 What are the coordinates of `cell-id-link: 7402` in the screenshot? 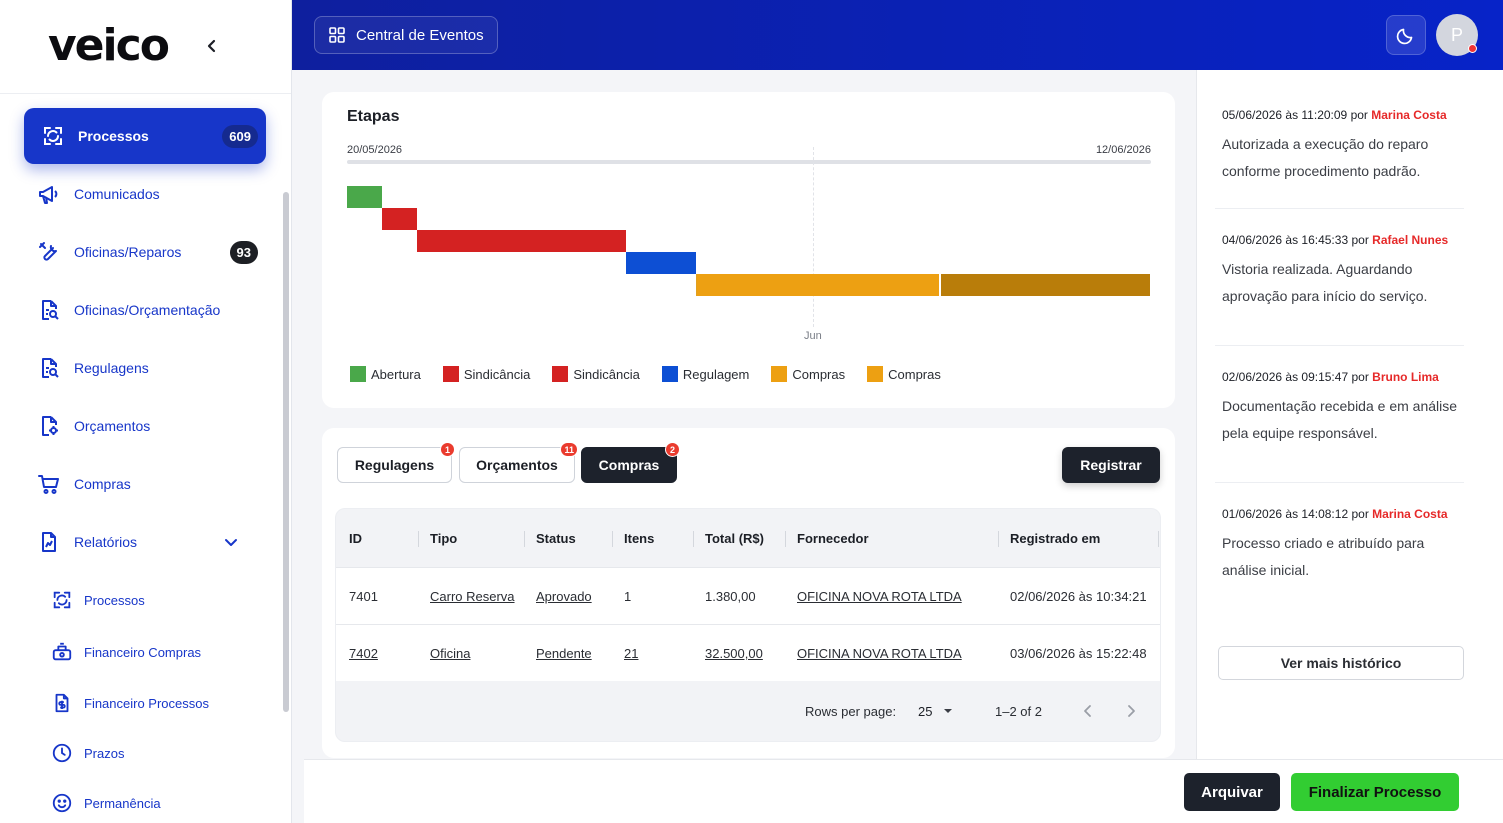 It's located at (363, 653).